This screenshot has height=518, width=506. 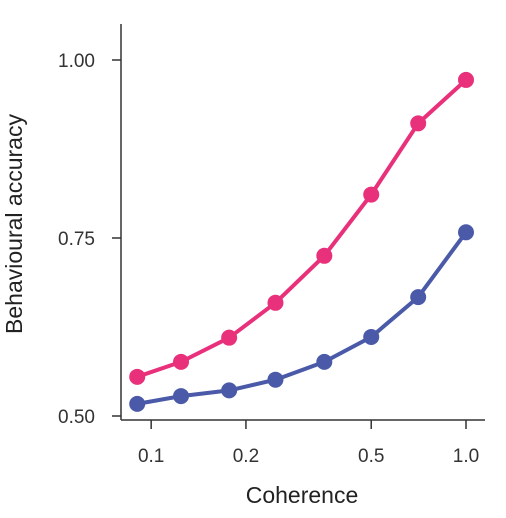 What do you see at coordinates (246, 456) in the screenshot?
I see `x-tick-label: 0.2` at bounding box center [246, 456].